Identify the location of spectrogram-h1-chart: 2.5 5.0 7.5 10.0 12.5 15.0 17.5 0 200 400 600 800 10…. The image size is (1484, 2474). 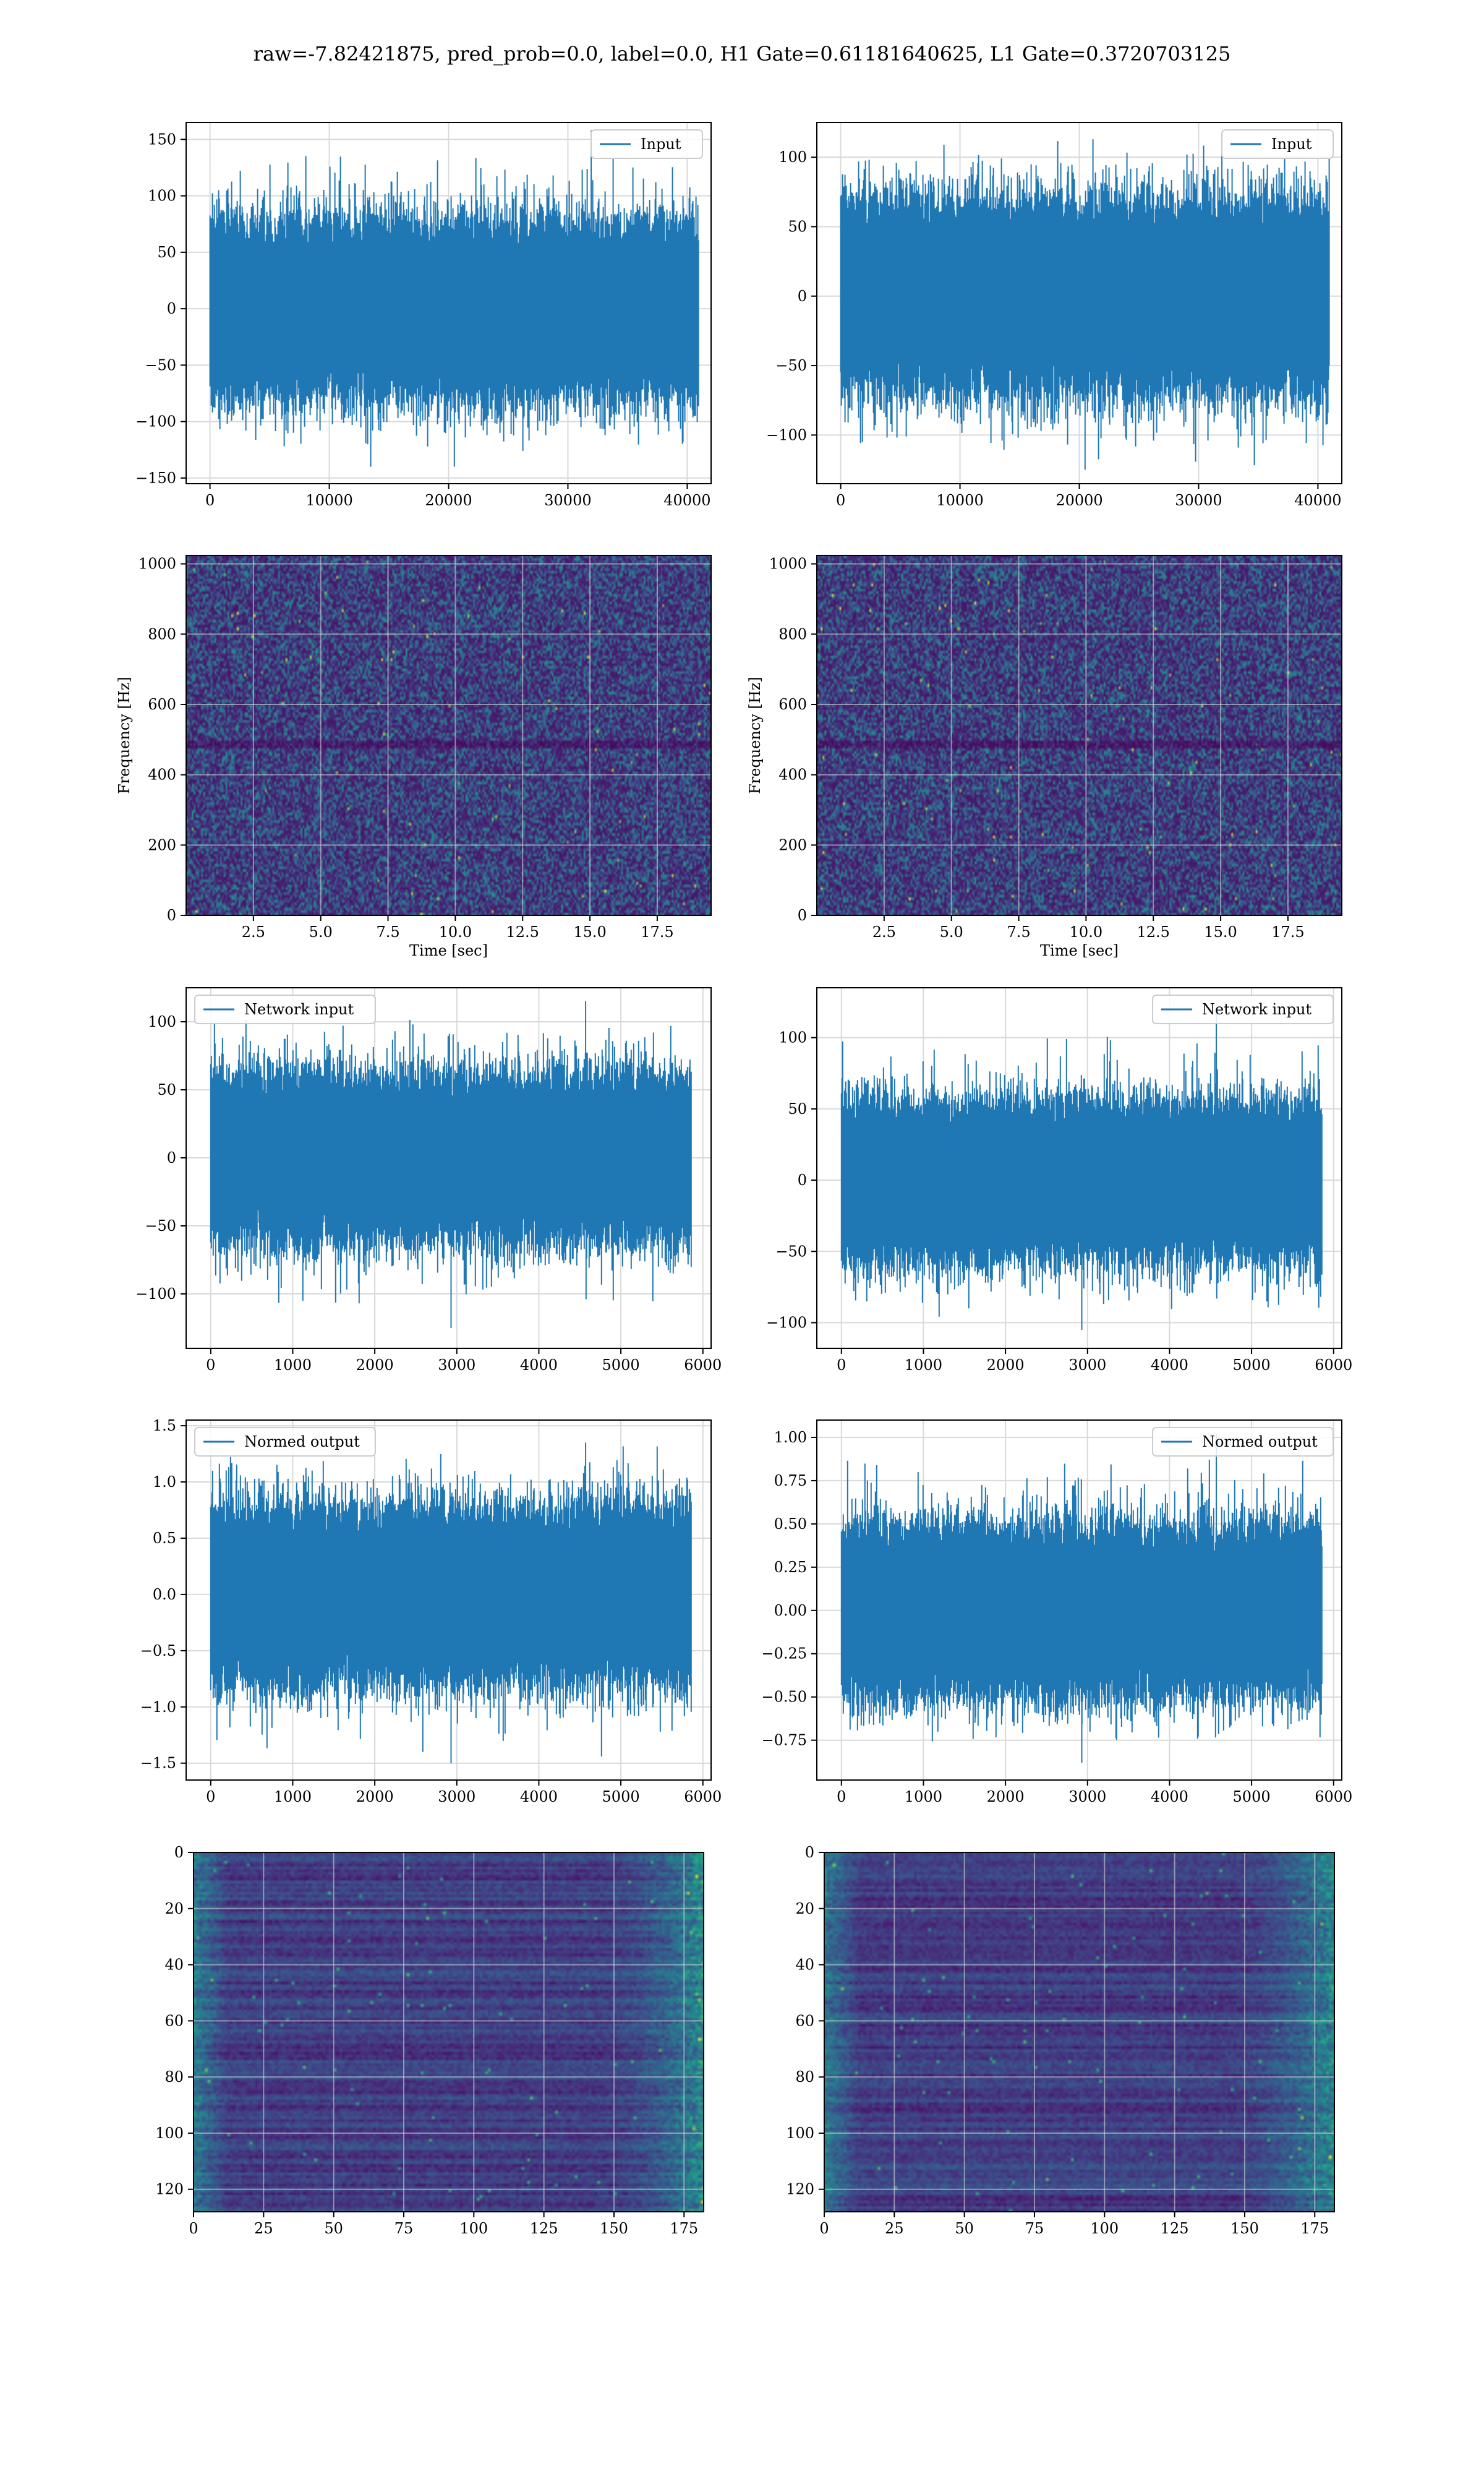
(414, 757).